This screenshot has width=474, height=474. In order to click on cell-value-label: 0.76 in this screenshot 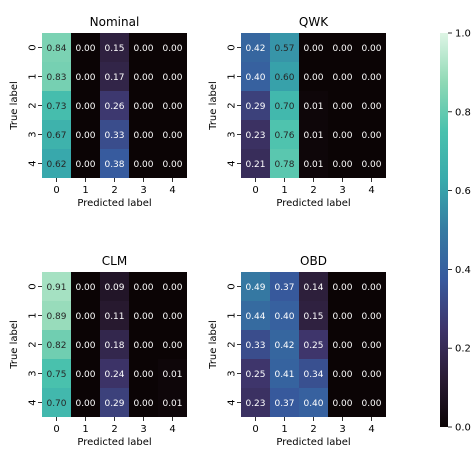, I will do `click(284, 136)`.